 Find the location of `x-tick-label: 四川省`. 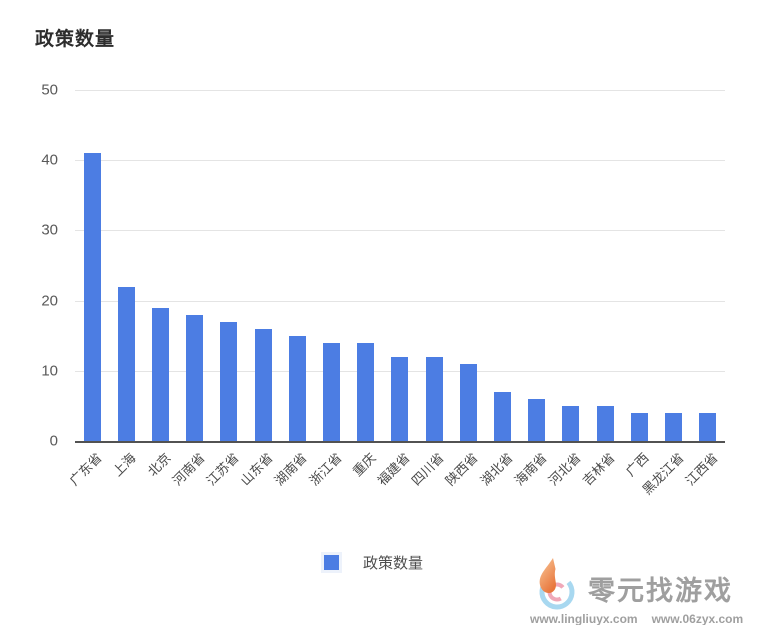

x-tick-label: 四川省 is located at coordinates (427, 469).